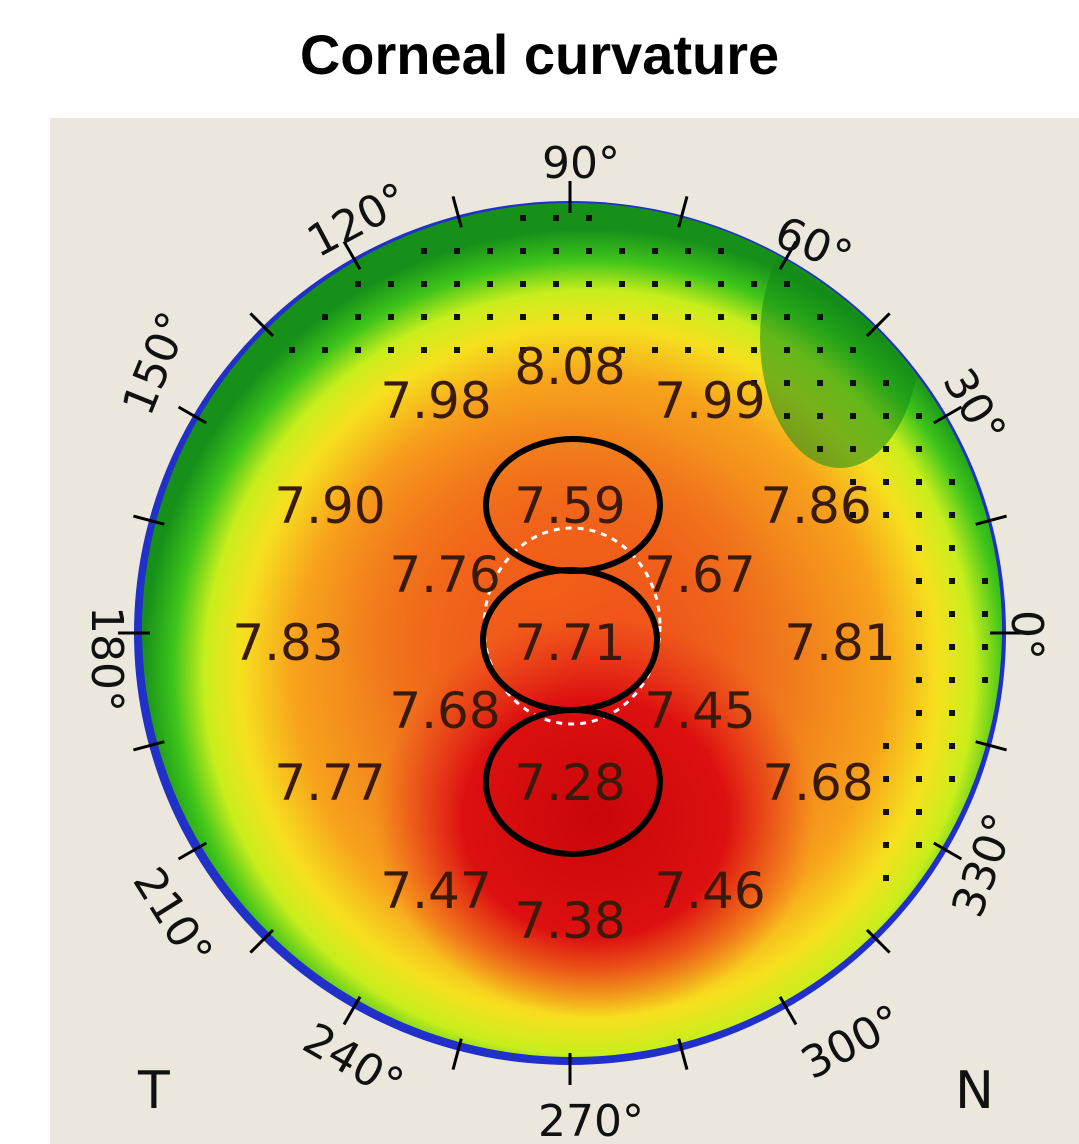 This screenshot has height=1144, width=1079. I want to click on reading: 7.38, so click(569, 921).